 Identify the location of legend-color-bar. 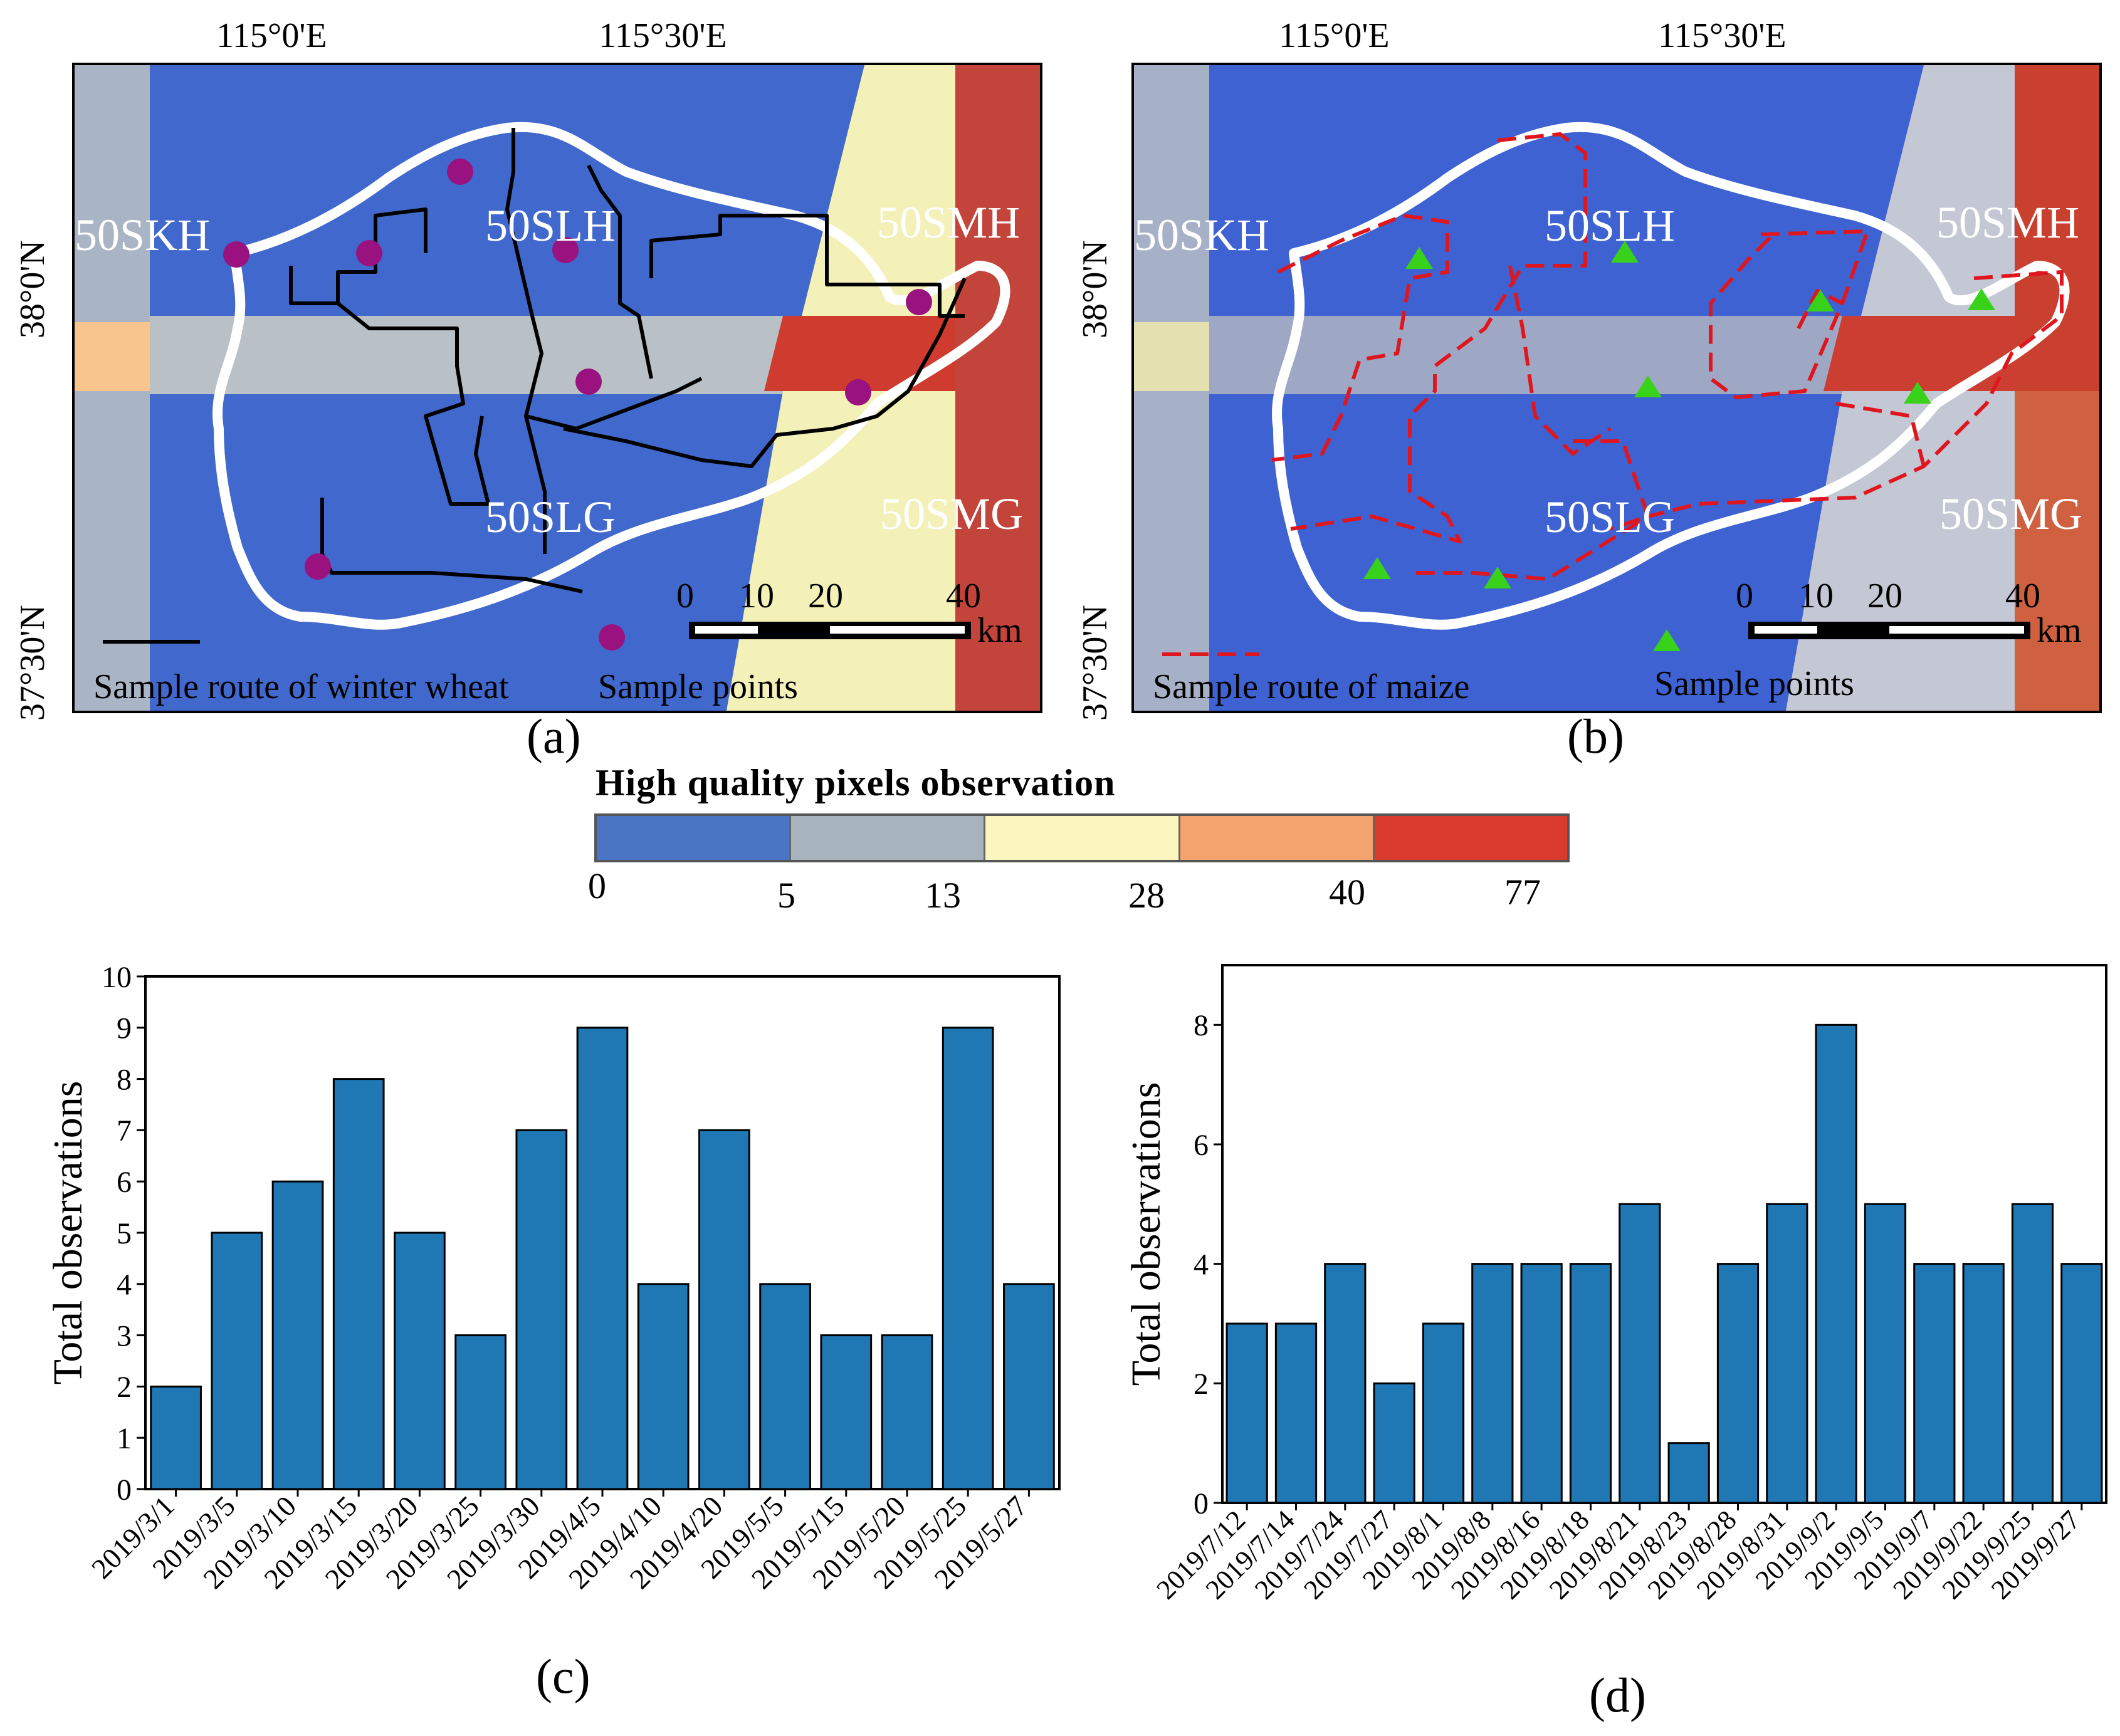
(1082, 837).